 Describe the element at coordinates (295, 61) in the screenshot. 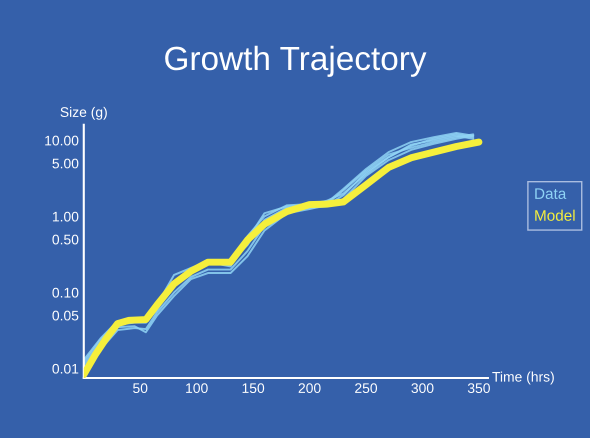

I see `chart-title: Growth Trajectory` at that location.